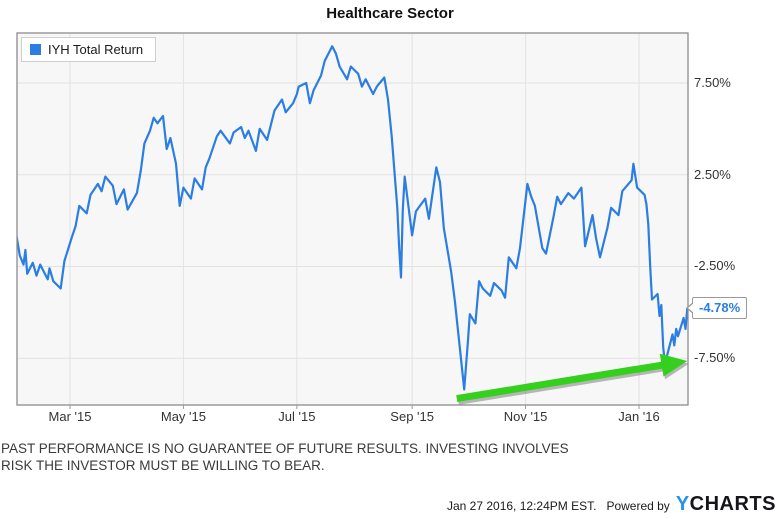  Describe the element at coordinates (638, 506) in the screenshot. I see `powered-by-label: Powered by` at that location.